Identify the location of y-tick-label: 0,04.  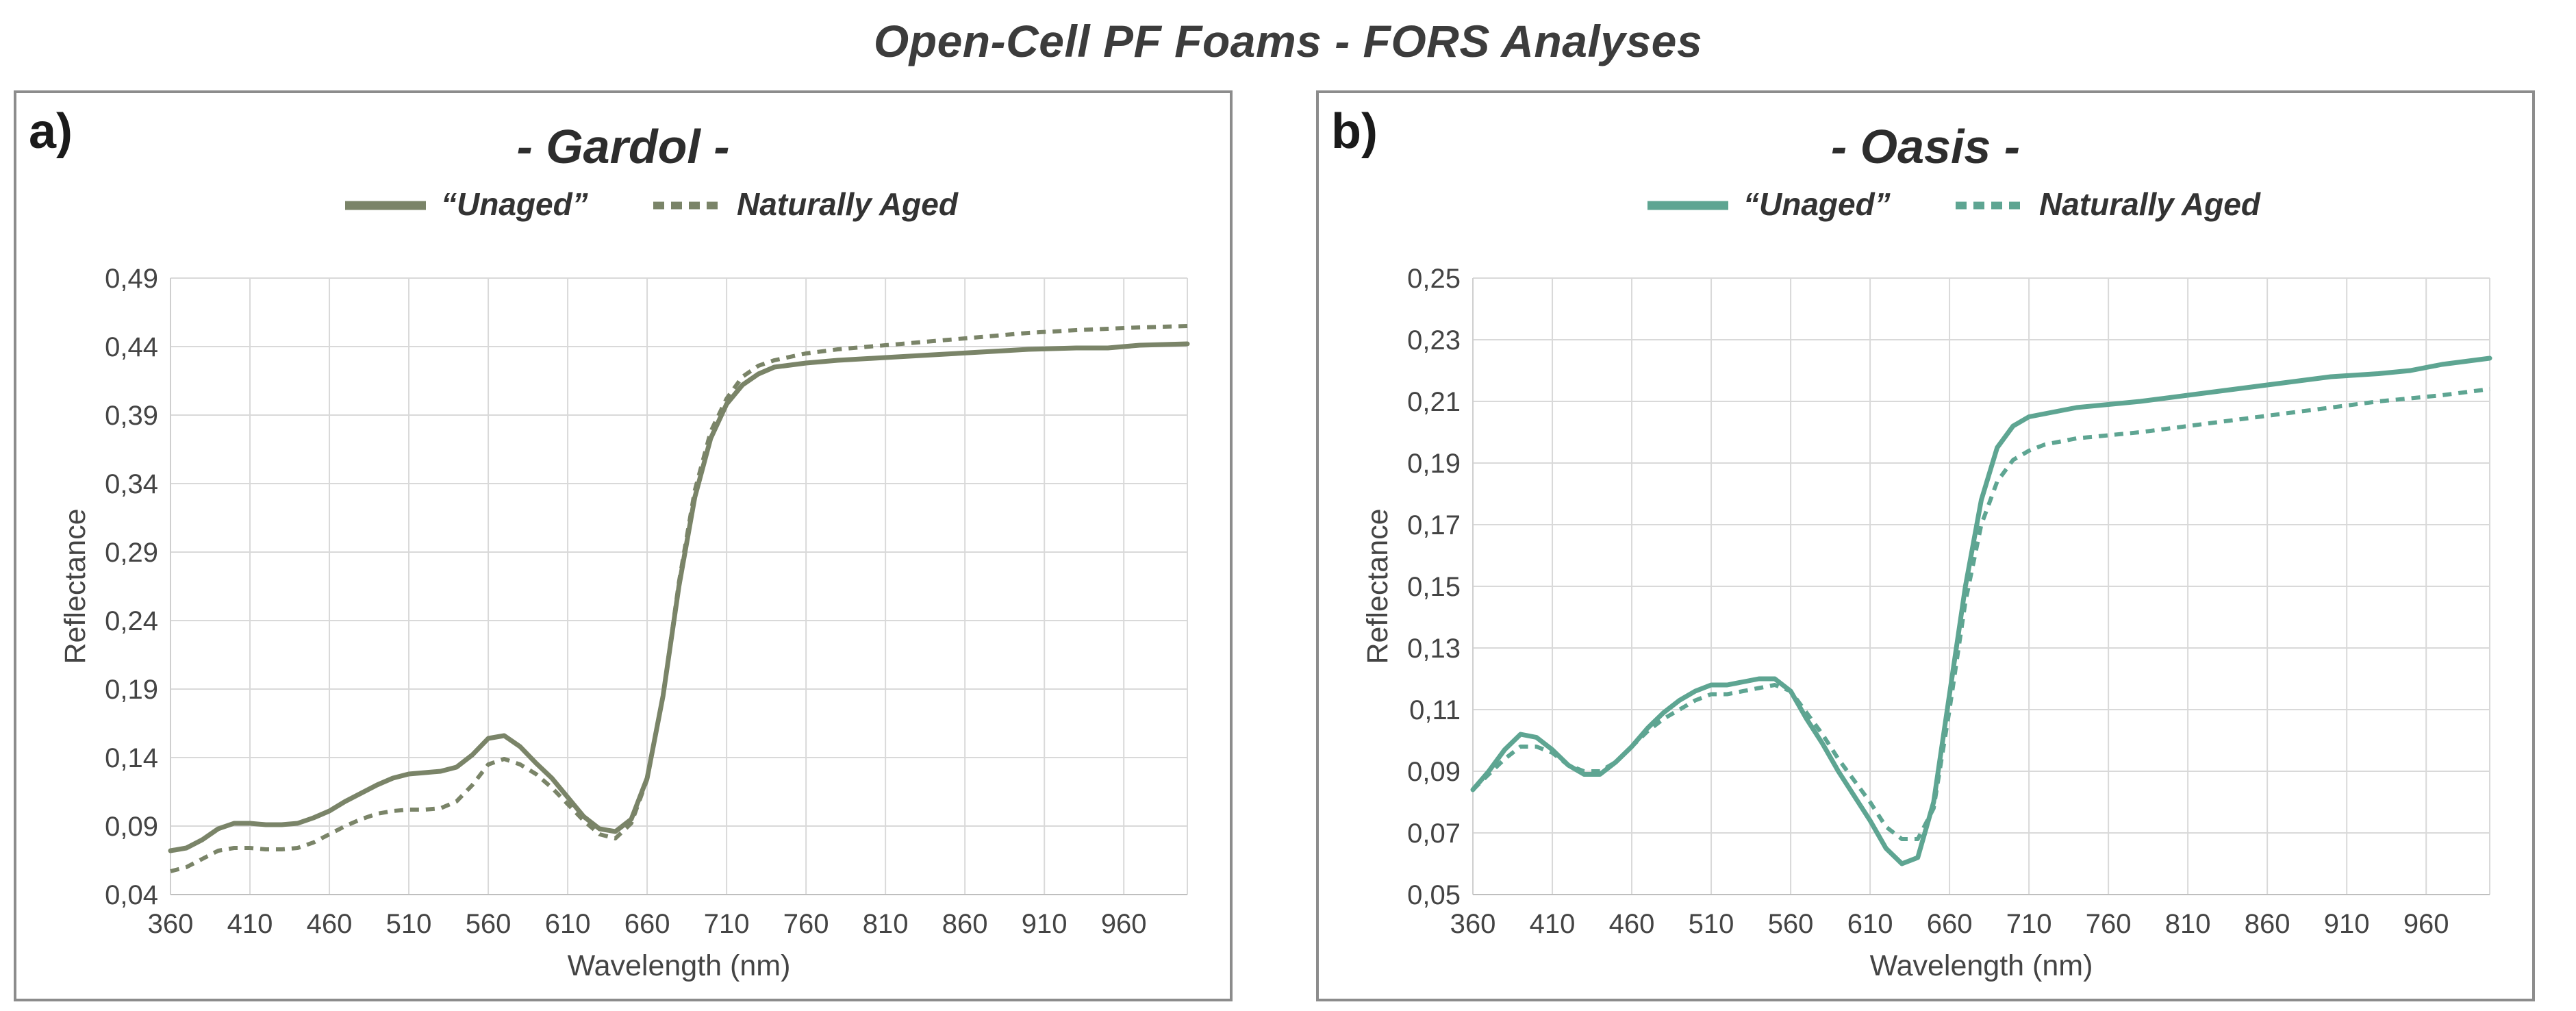
(131, 895).